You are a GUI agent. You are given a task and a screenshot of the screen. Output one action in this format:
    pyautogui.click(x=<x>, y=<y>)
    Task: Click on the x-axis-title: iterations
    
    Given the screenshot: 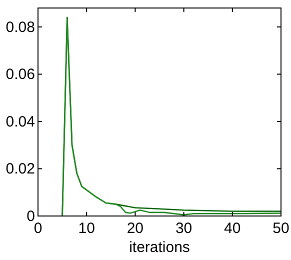 What is the action you would take?
    pyautogui.click(x=159, y=247)
    